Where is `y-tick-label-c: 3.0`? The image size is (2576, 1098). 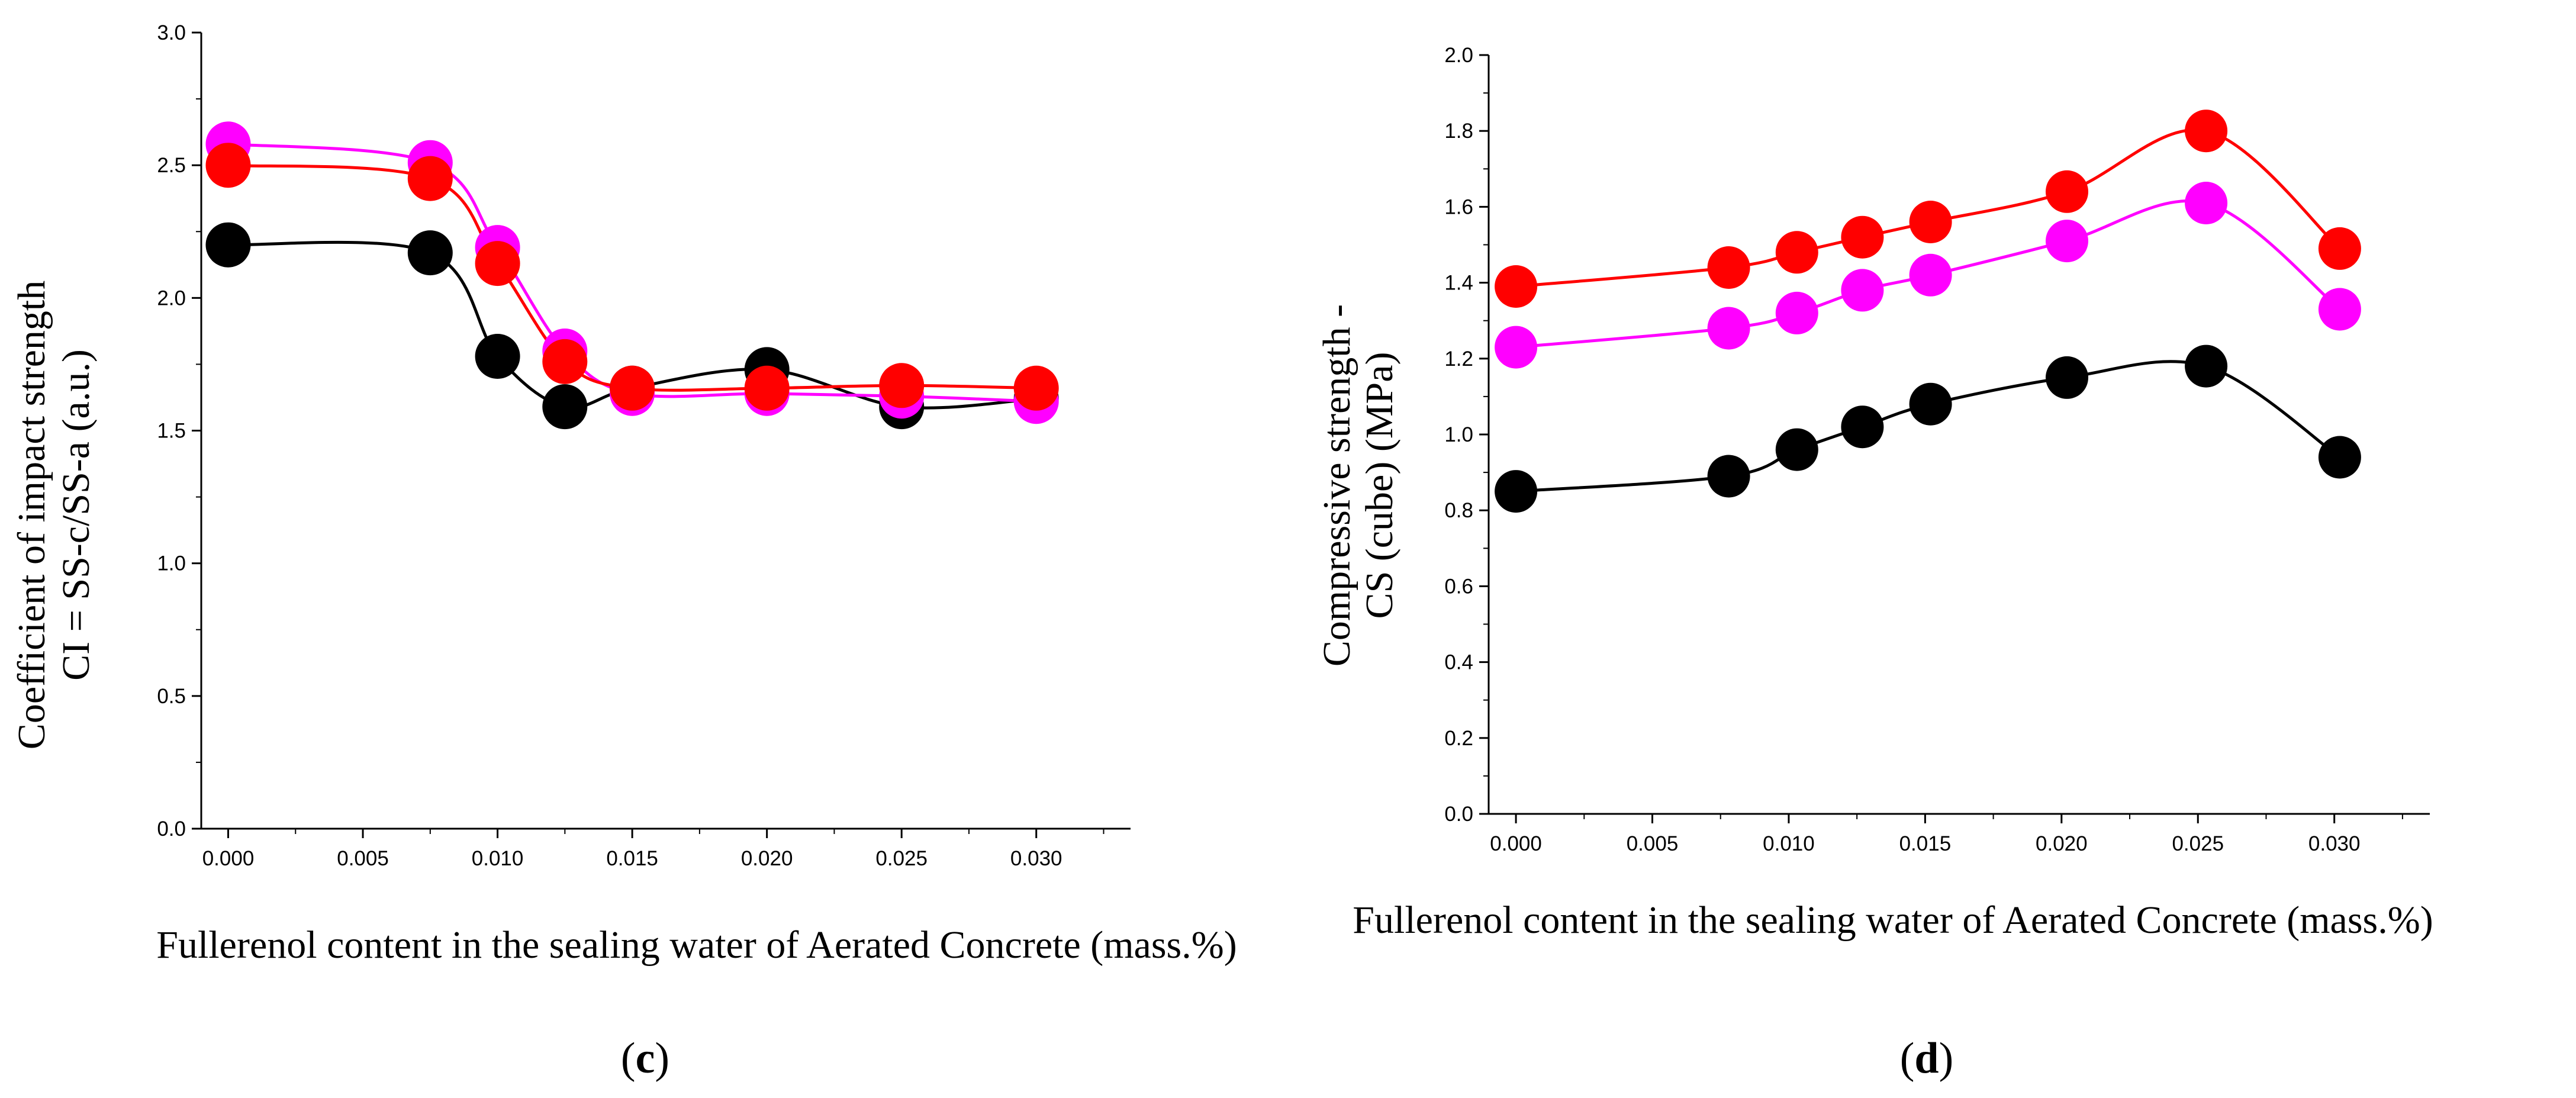
y-tick-label-c: 3.0 is located at coordinates (171, 32).